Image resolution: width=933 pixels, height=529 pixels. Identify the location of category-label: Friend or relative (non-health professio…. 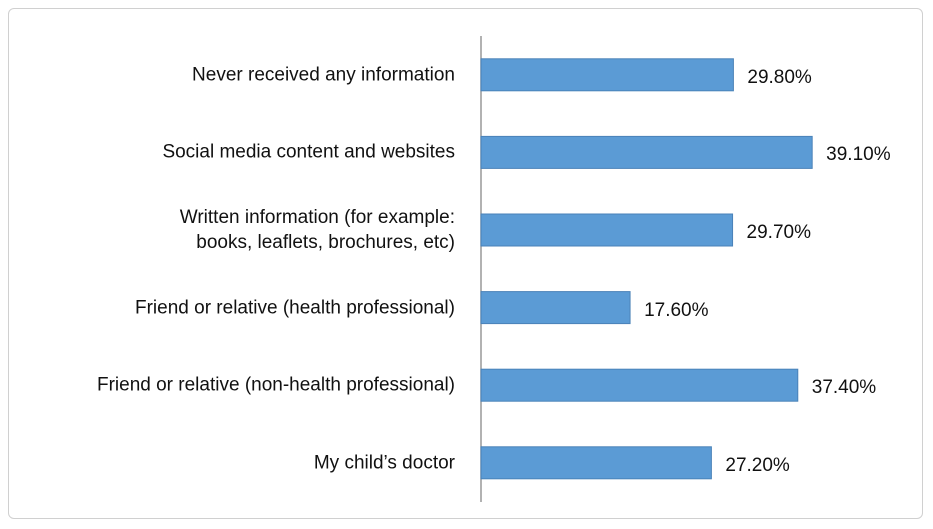
(275, 385).